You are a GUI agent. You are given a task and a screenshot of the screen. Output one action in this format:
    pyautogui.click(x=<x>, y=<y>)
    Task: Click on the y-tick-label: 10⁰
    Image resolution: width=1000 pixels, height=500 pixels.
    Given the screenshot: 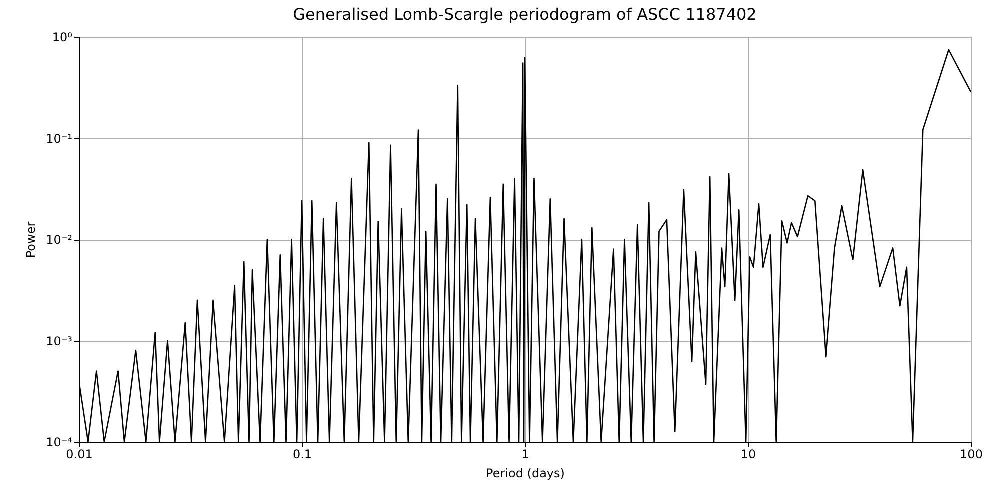 What is the action you would take?
    pyautogui.click(x=62, y=37)
    